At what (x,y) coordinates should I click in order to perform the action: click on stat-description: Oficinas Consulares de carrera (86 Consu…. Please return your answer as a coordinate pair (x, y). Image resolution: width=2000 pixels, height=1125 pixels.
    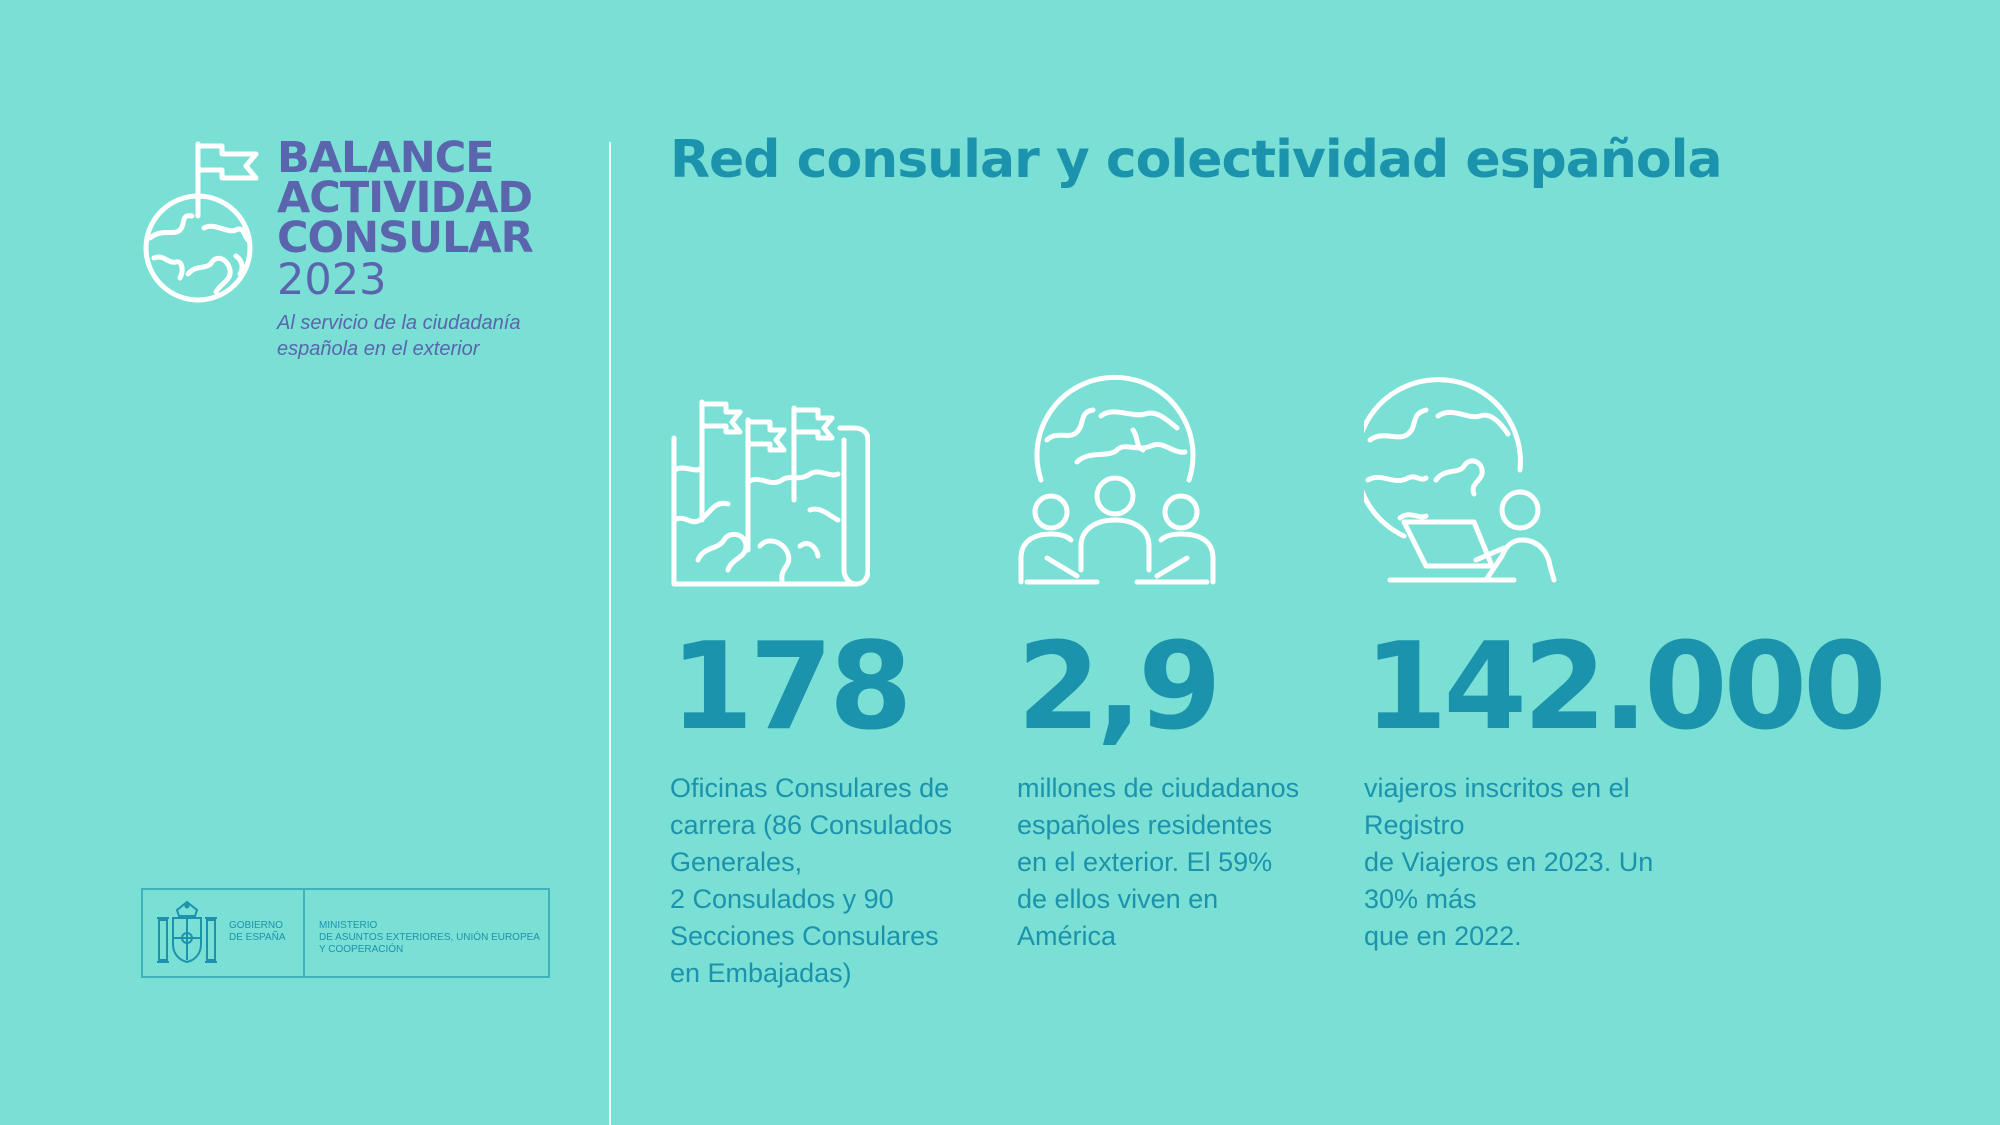
    Looking at the image, I should click on (811, 880).